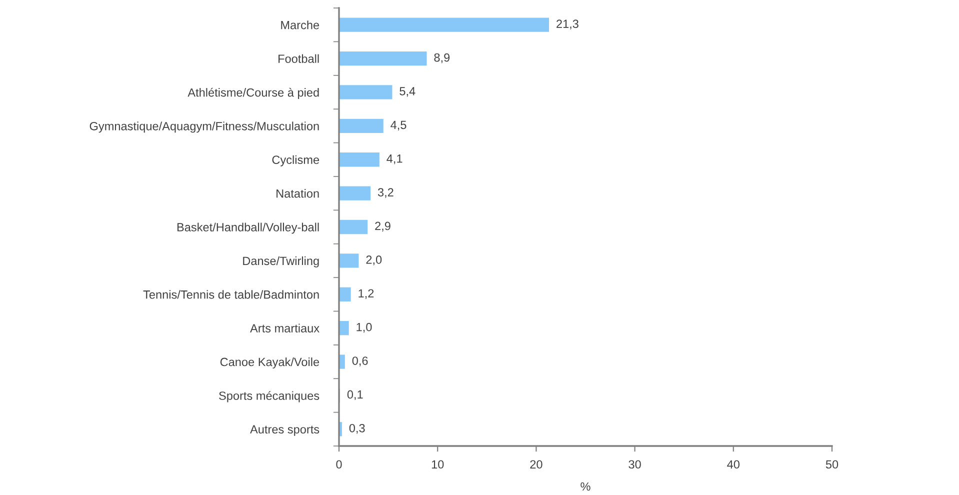  Describe the element at coordinates (364, 327) in the screenshot. I see `data-label: 1,0` at that location.